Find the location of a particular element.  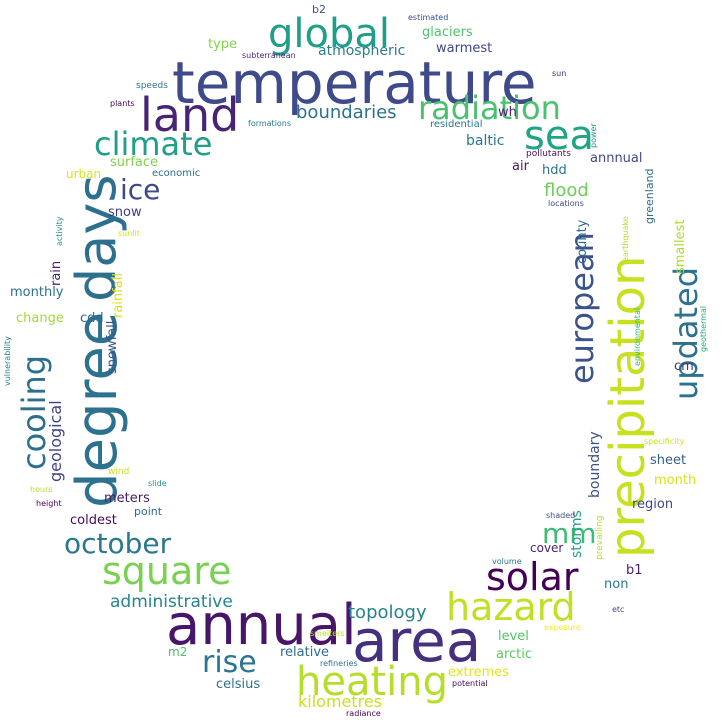

word-rainfall: rainfall is located at coordinates (118, 295).